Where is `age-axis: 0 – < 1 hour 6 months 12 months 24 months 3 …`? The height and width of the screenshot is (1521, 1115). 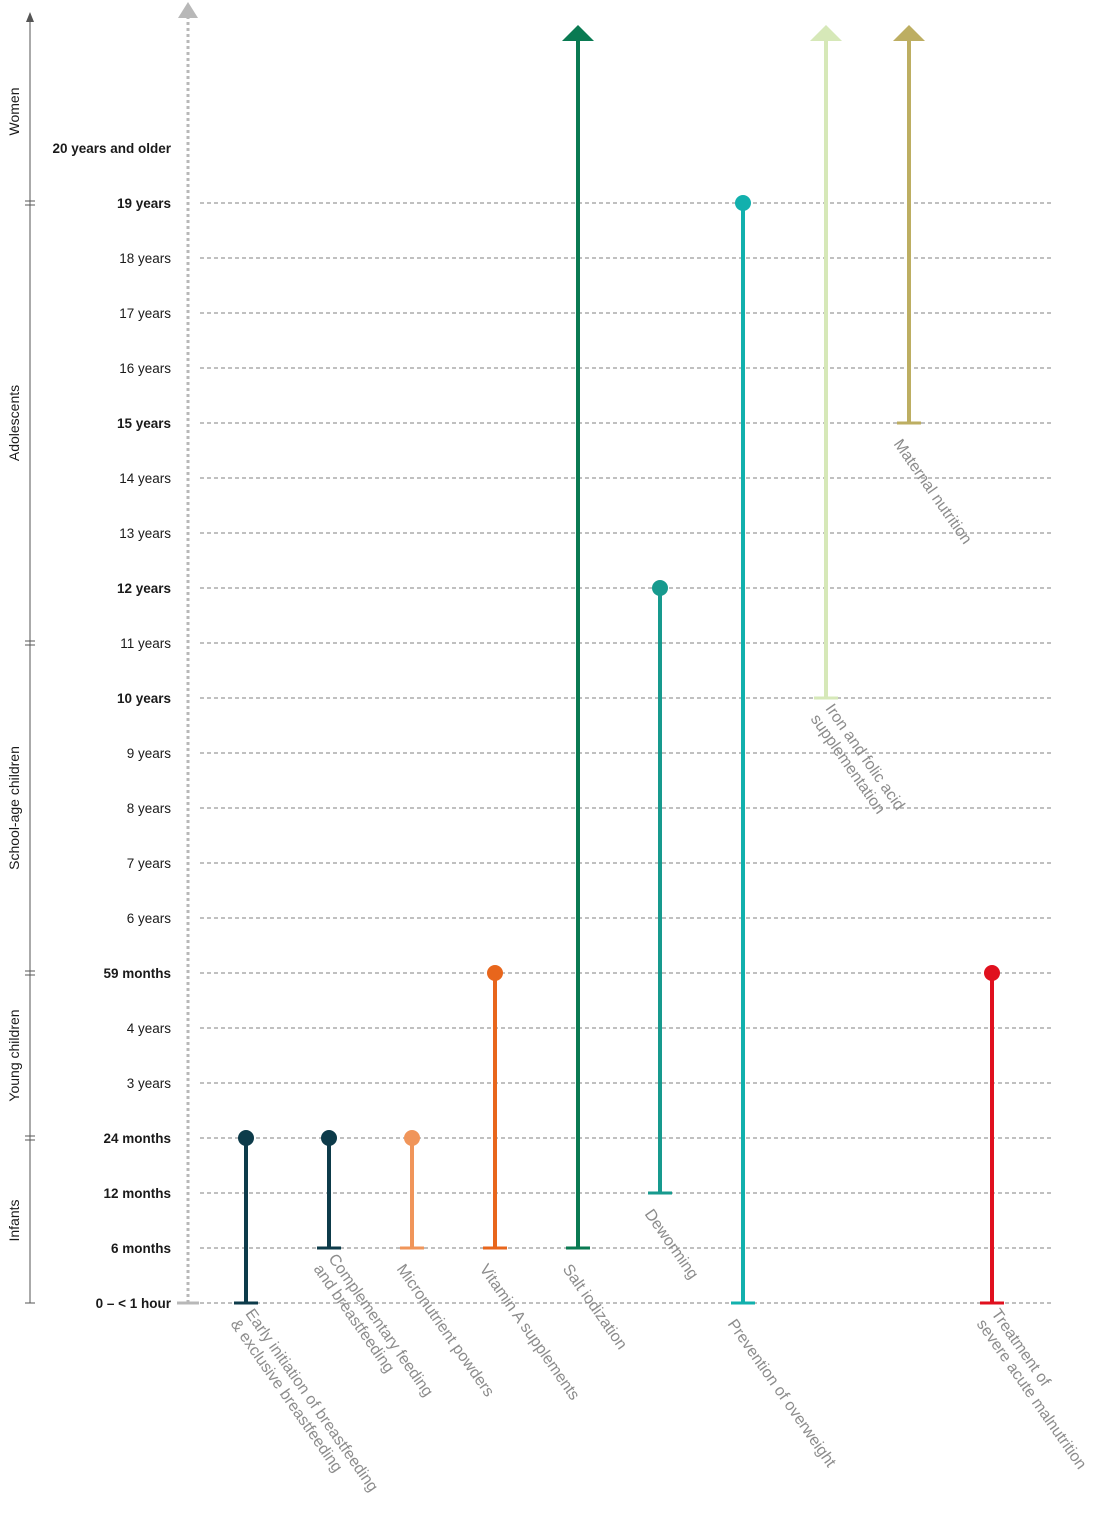
age-axis: 0 – < 1 hour 6 months 12 months 24 months 3 … is located at coordinates (125, 656).